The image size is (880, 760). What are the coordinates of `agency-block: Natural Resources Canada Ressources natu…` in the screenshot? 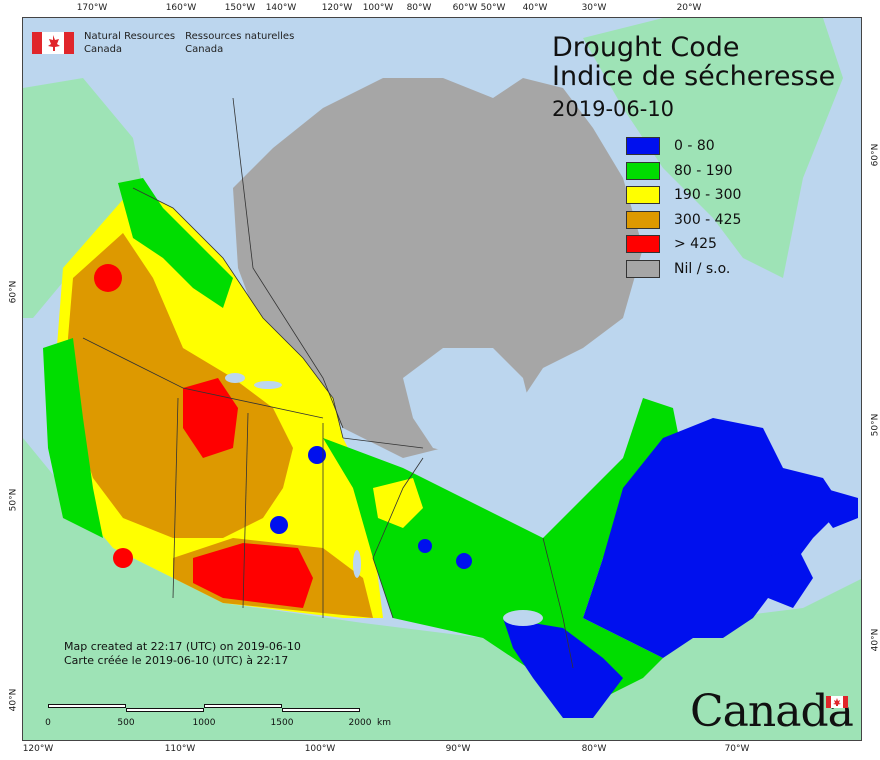 It's located at (163, 43).